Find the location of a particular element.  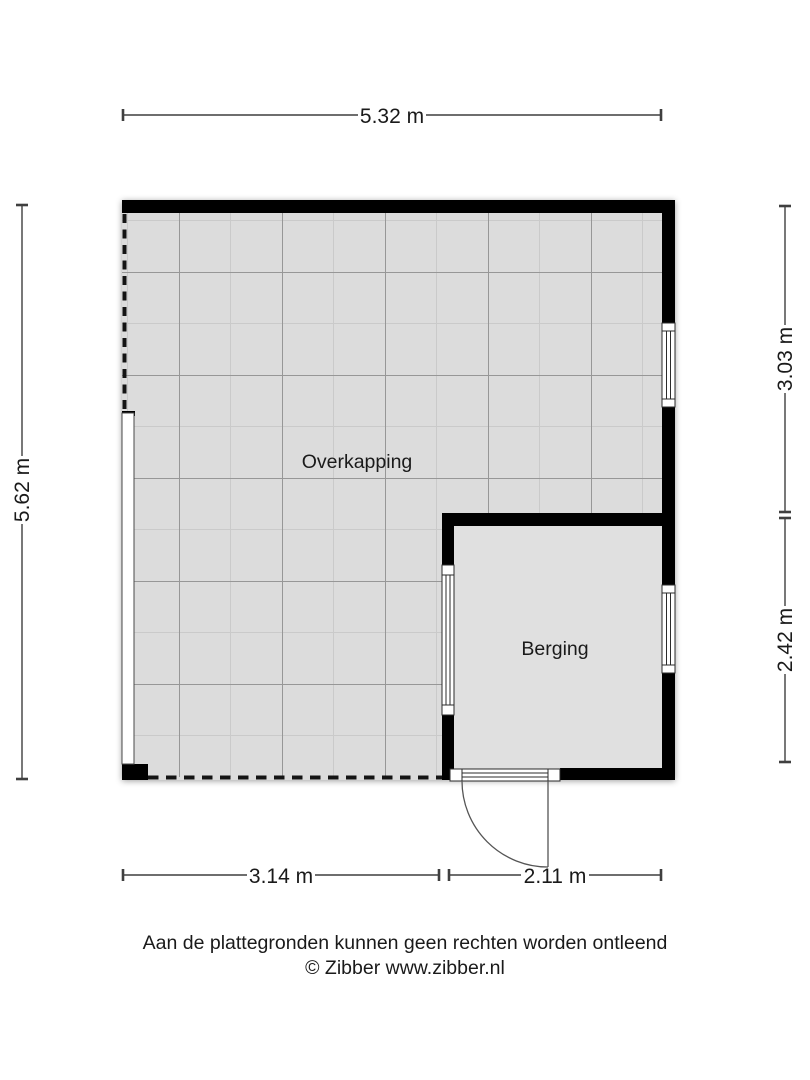

door-swing-arc is located at coordinates (505, 824).